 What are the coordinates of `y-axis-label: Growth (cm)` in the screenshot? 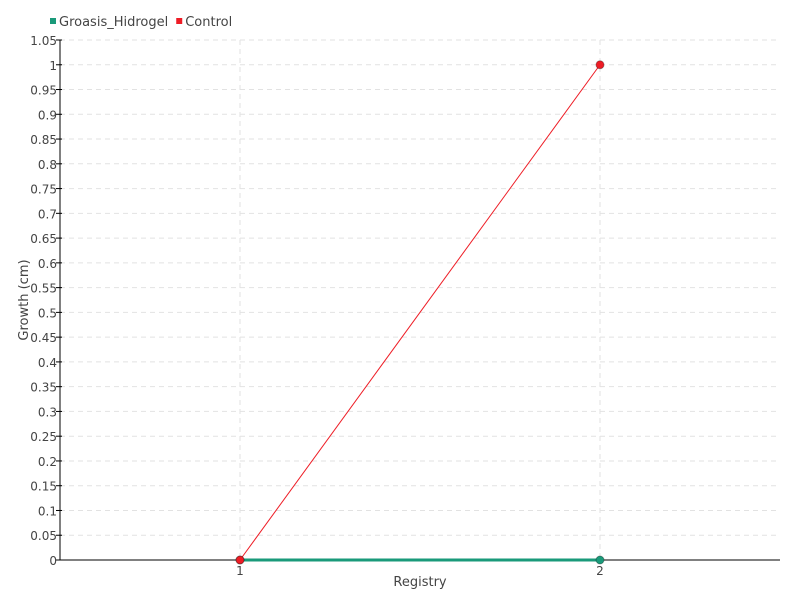 It's located at (24, 299).